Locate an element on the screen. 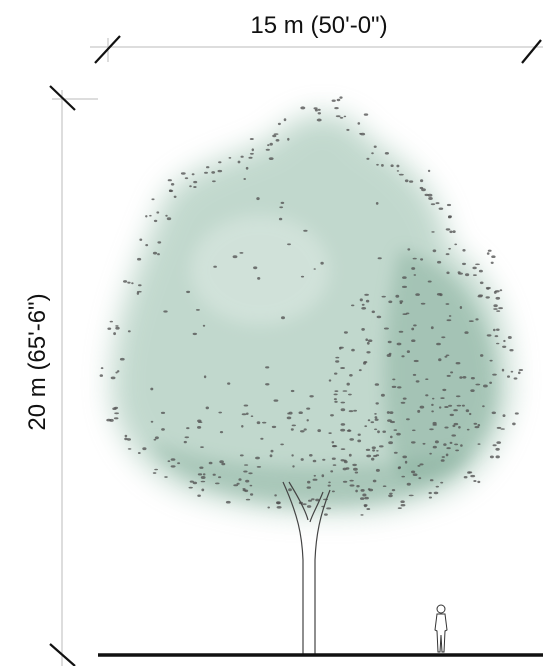 This screenshot has width=543, height=666. height-dimension: 20 m (65'-6") is located at coordinates (61, 375).